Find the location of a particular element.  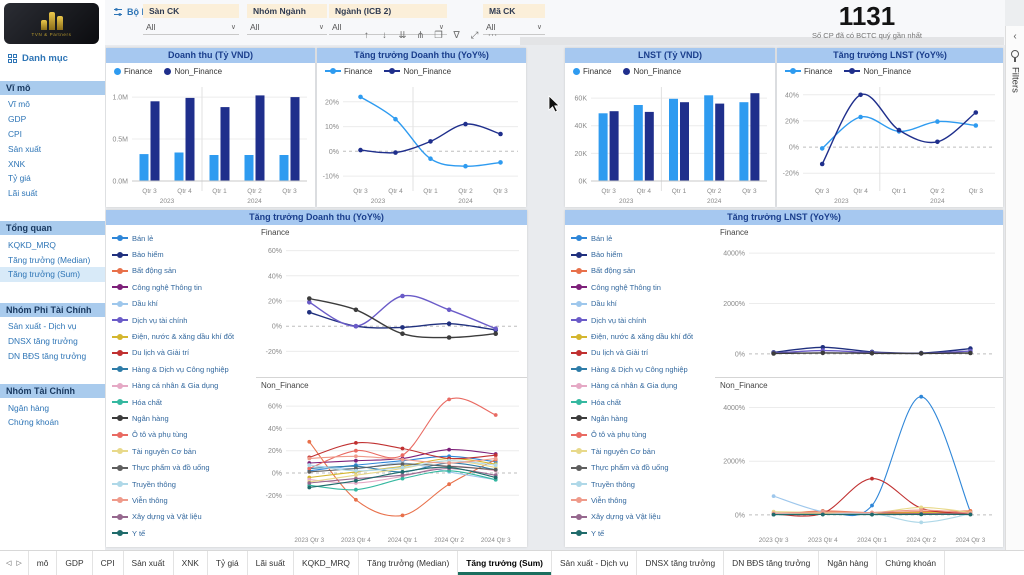

sector-legend-item: Truyền thông is located at coordinates (643, 484).